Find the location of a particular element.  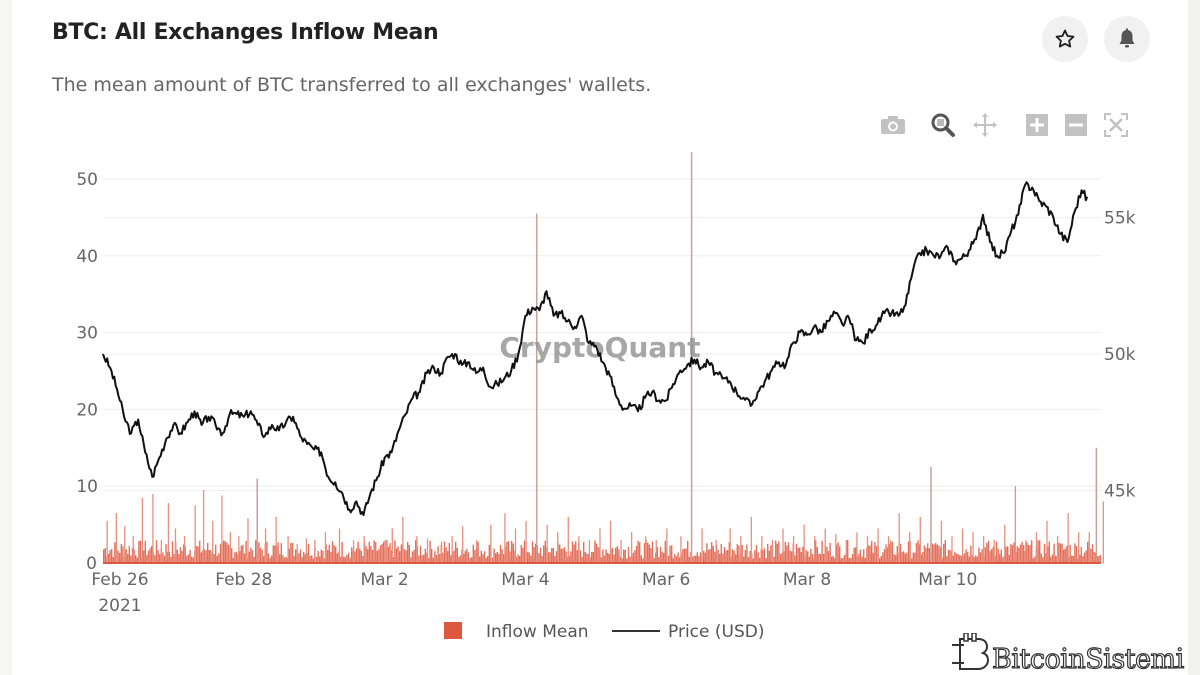

zoom-in-button is located at coordinates (1037, 125).